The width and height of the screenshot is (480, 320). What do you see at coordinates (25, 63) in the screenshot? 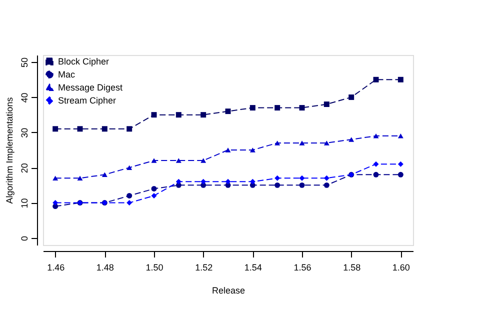
I see `y-tick-label: 50` at bounding box center [25, 63].